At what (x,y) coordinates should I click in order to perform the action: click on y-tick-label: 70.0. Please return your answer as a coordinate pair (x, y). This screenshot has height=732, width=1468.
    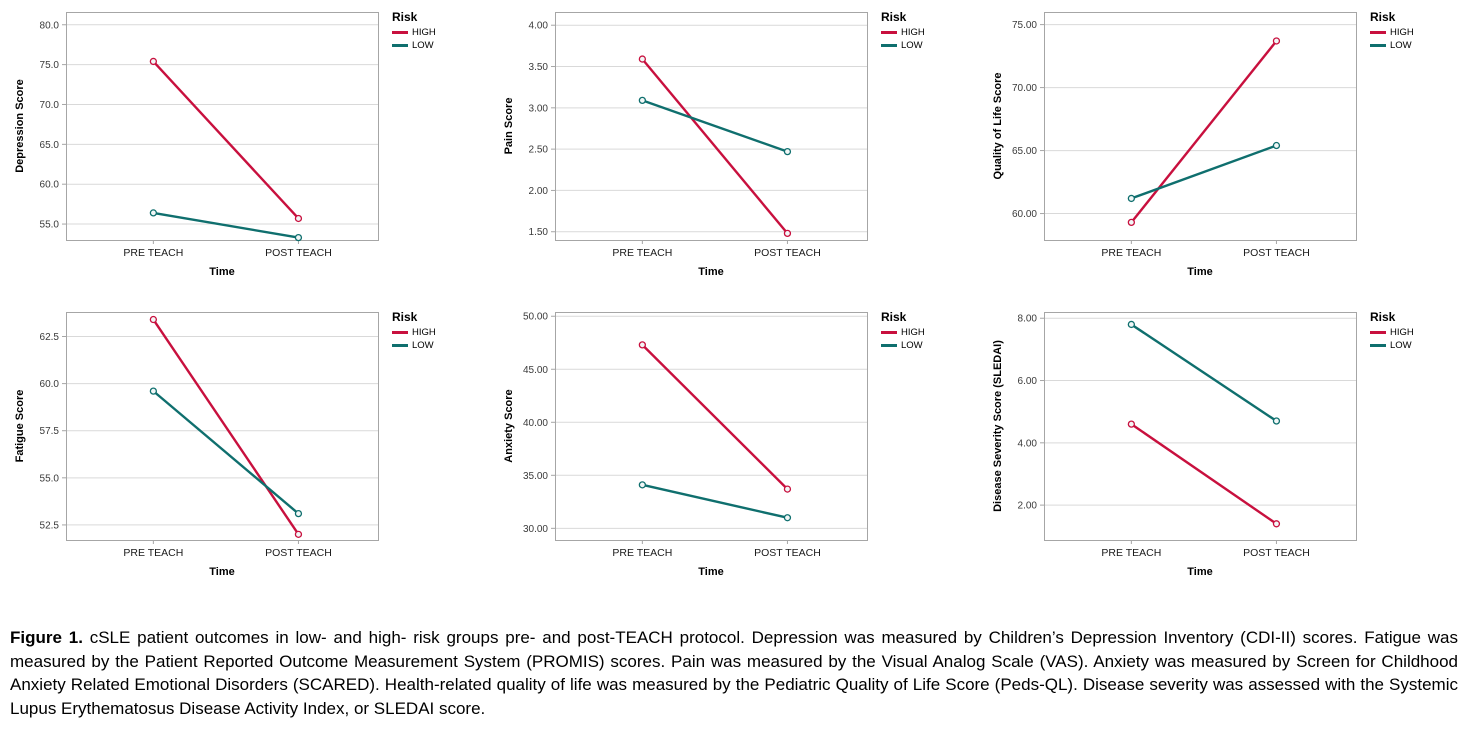
    Looking at the image, I should click on (50, 105).